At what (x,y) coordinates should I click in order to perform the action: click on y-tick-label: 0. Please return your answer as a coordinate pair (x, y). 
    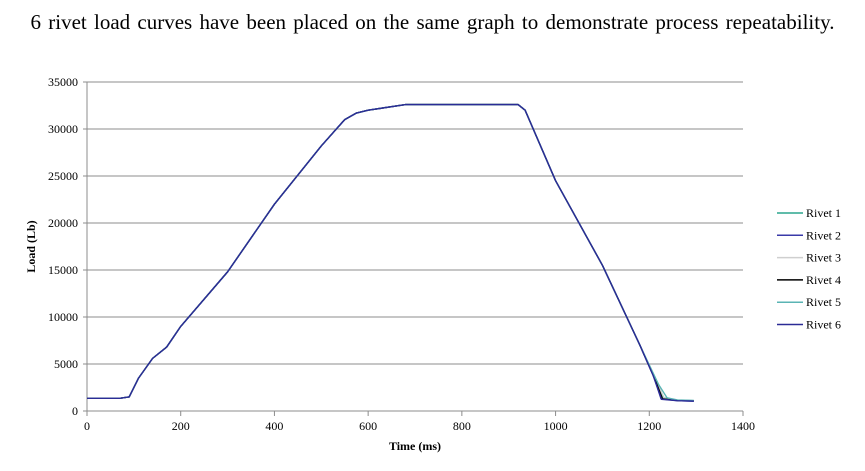
    Looking at the image, I should click on (75, 411).